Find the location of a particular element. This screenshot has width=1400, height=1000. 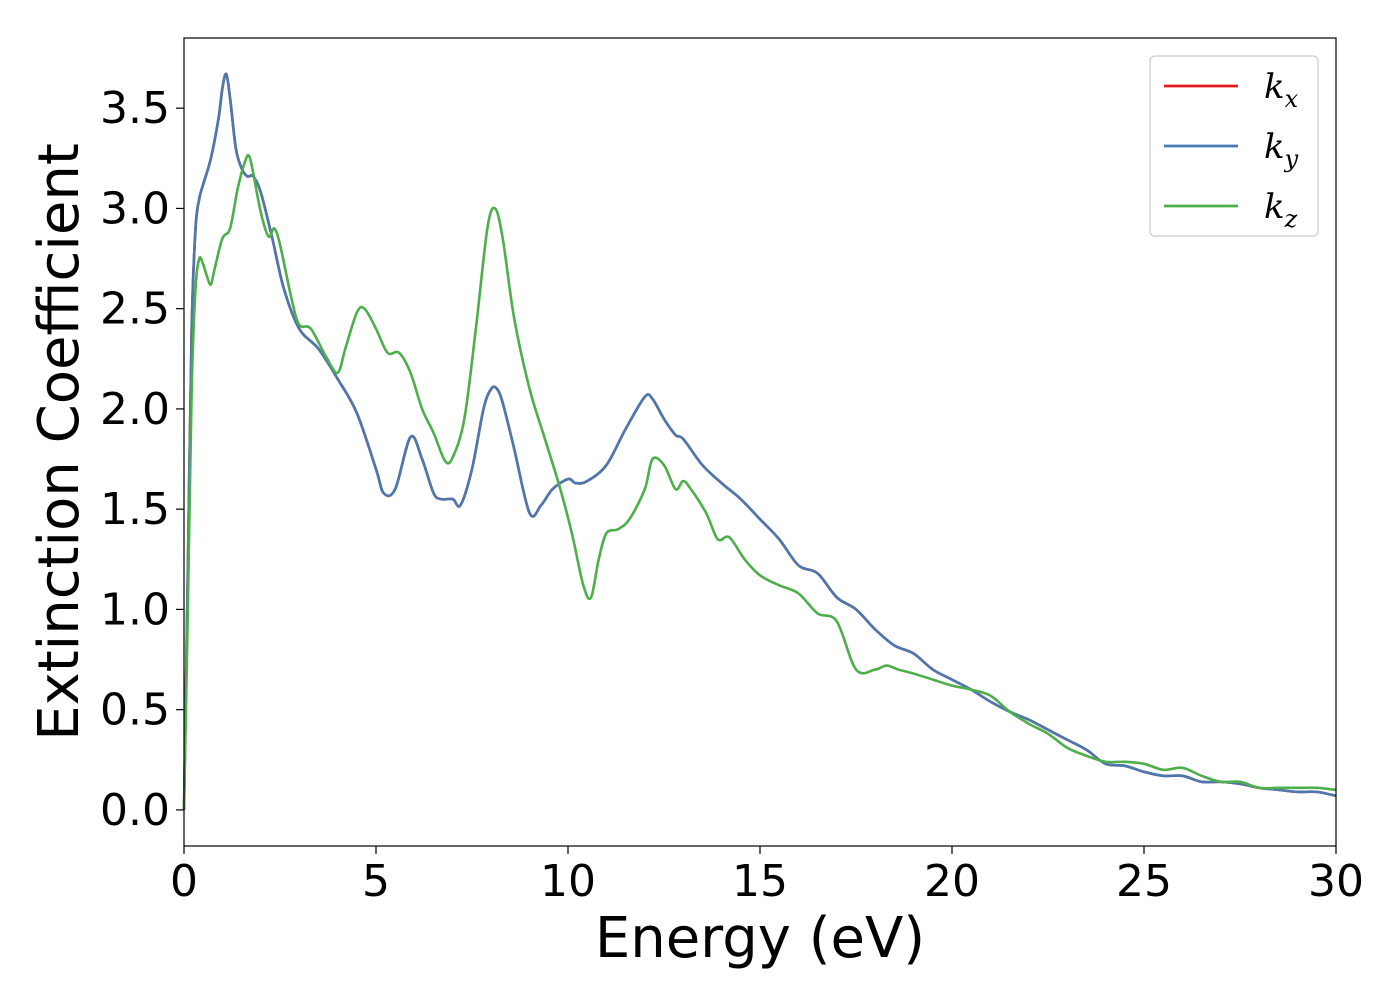

legend: kx ky kz is located at coordinates (1234, 146).